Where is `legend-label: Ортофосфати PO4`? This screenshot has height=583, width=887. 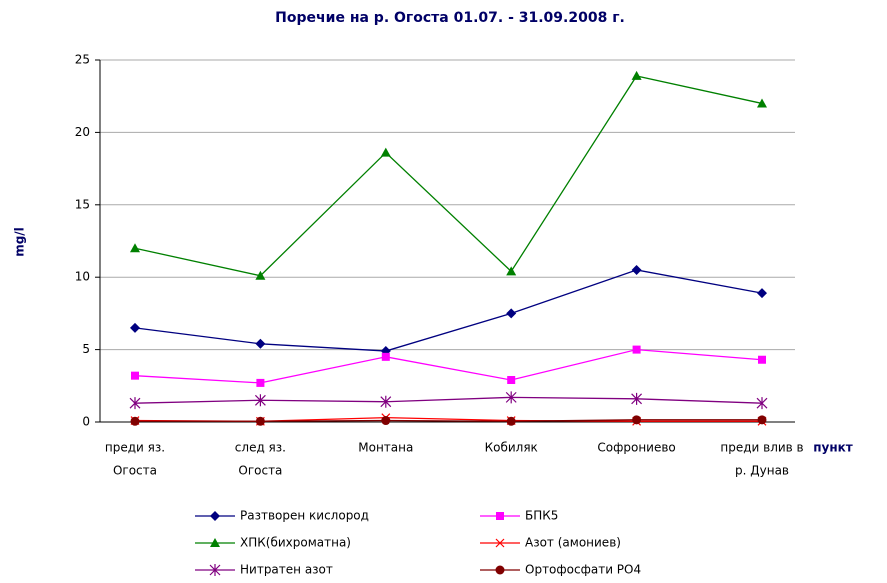
legend-label: Ортофосфати PO4 is located at coordinates (583, 570).